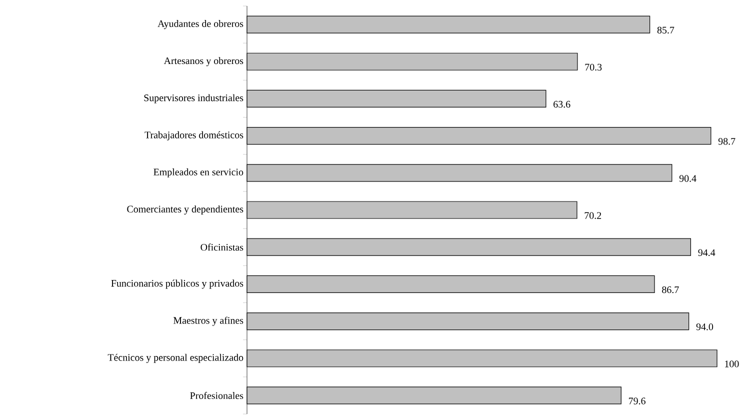 Image resolution: width=744 pixels, height=420 pixels. Describe the element at coordinates (194, 99) in the screenshot. I see `y-tick-label: Supervisores industriales` at that location.